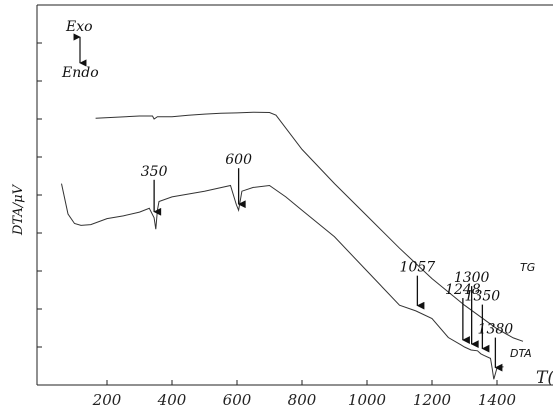  I want to click on series-label-dta: DTA, so click(521, 353).